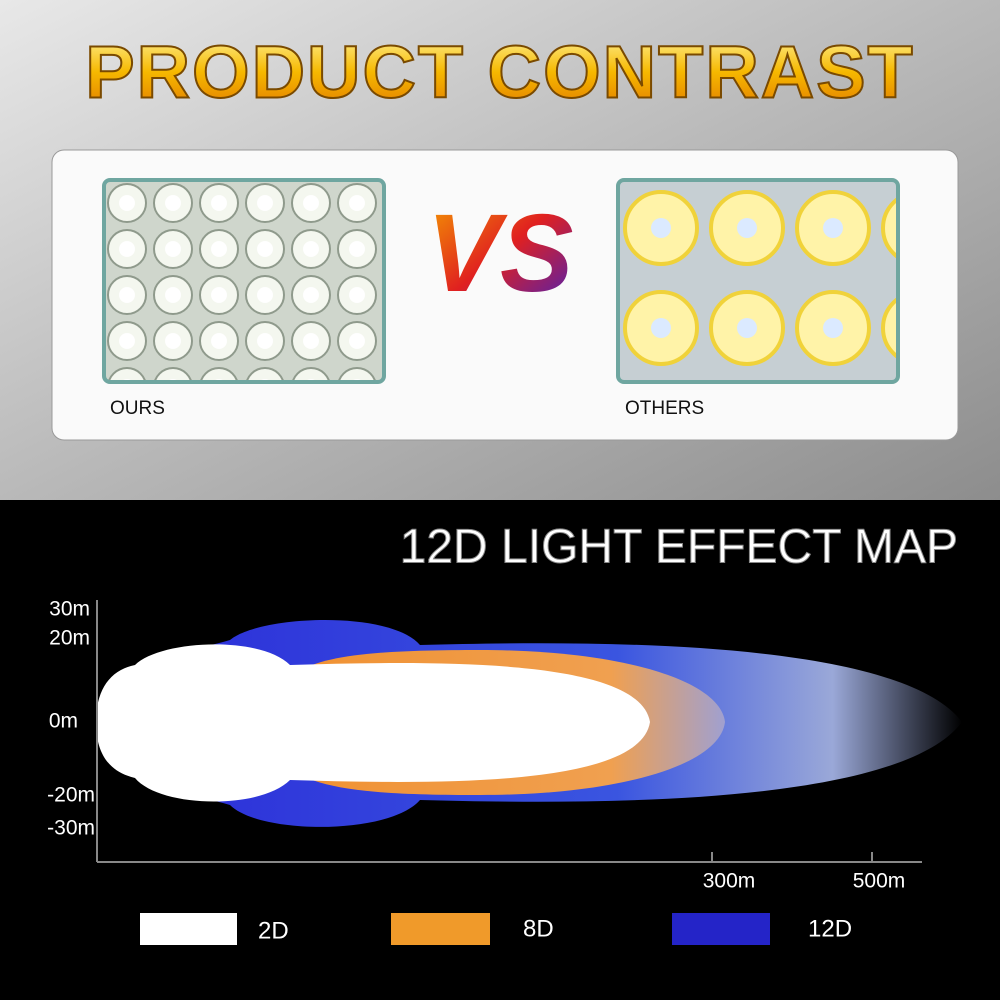  Describe the element at coordinates (137, 408) in the screenshot. I see `ours-label: OURS` at that location.